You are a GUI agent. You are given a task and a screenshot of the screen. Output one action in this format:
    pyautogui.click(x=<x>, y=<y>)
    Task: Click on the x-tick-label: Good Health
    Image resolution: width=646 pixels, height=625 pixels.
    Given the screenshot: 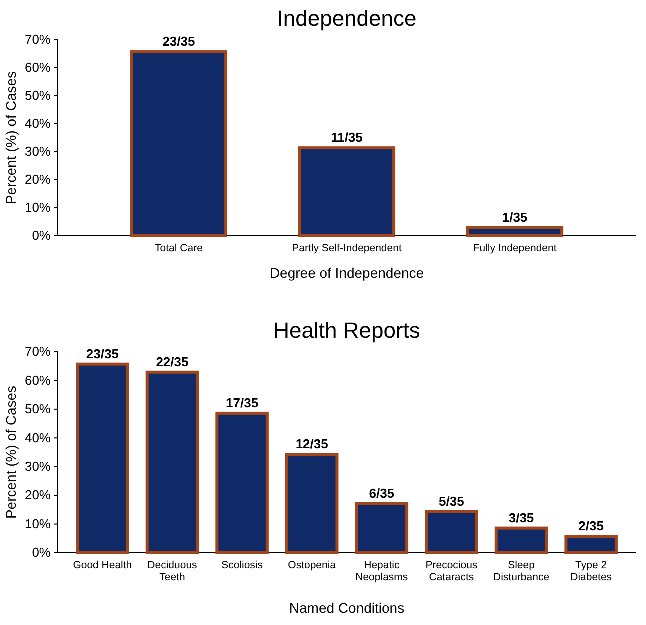 What is the action you would take?
    pyautogui.click(x=102, y=565)
    